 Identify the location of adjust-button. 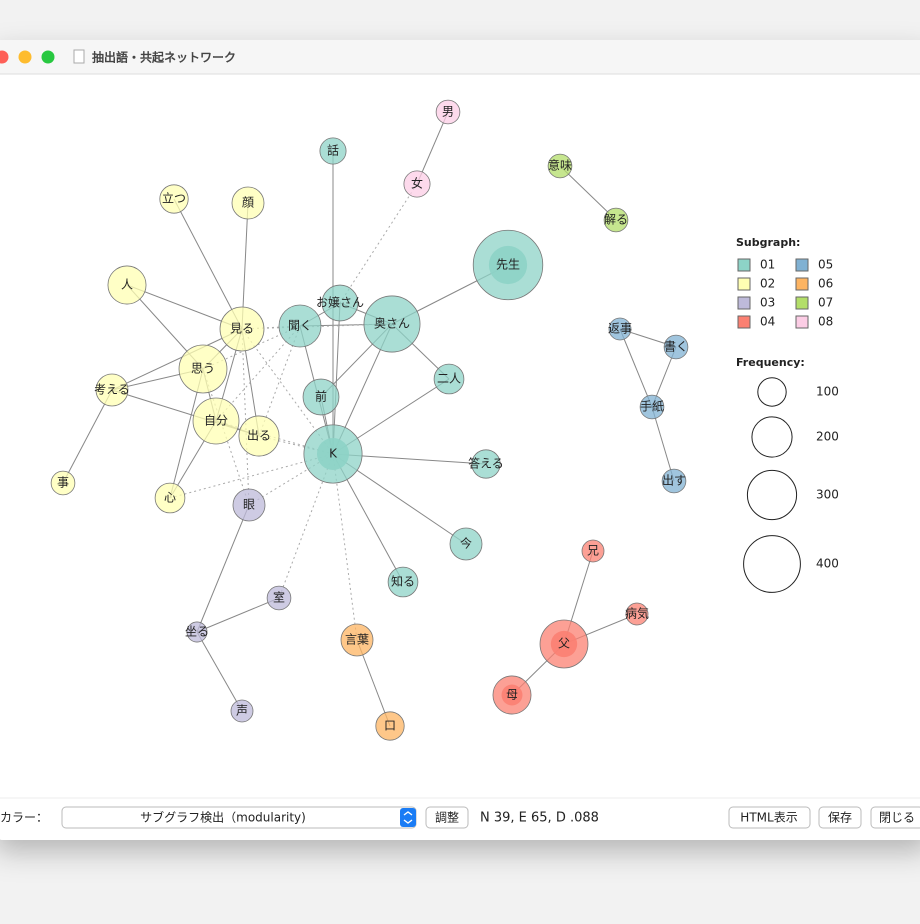
(447, 817).